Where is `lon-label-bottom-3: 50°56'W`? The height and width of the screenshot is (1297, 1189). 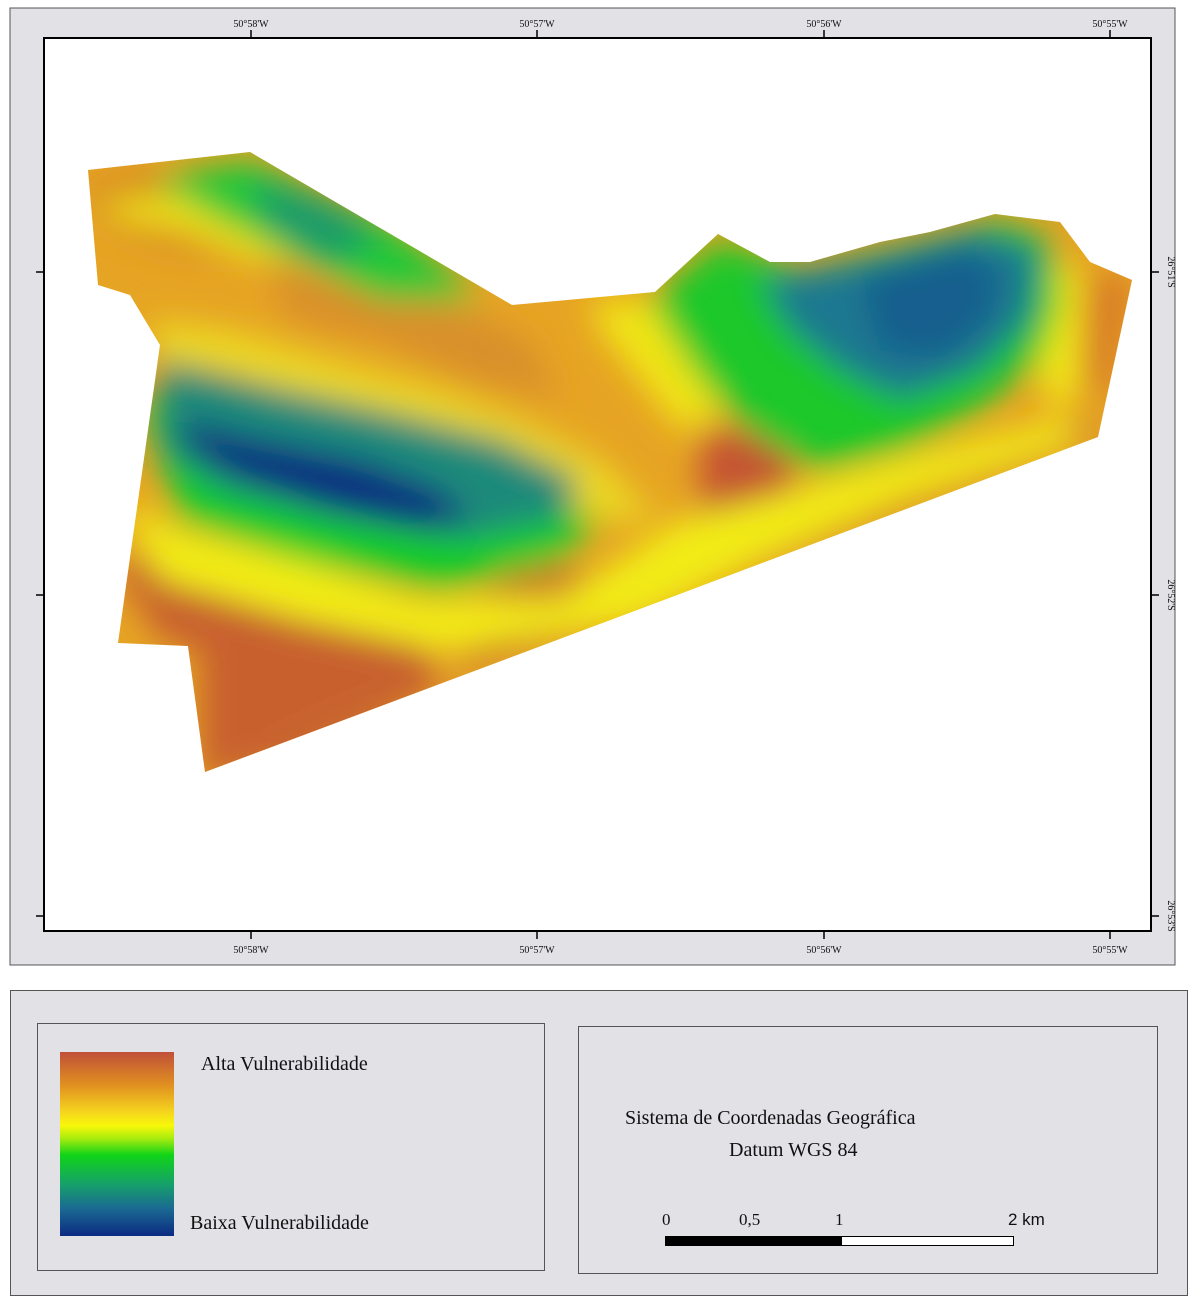
lon-label-bottom-3: 50°56'W is located at coordinates (824, 950).